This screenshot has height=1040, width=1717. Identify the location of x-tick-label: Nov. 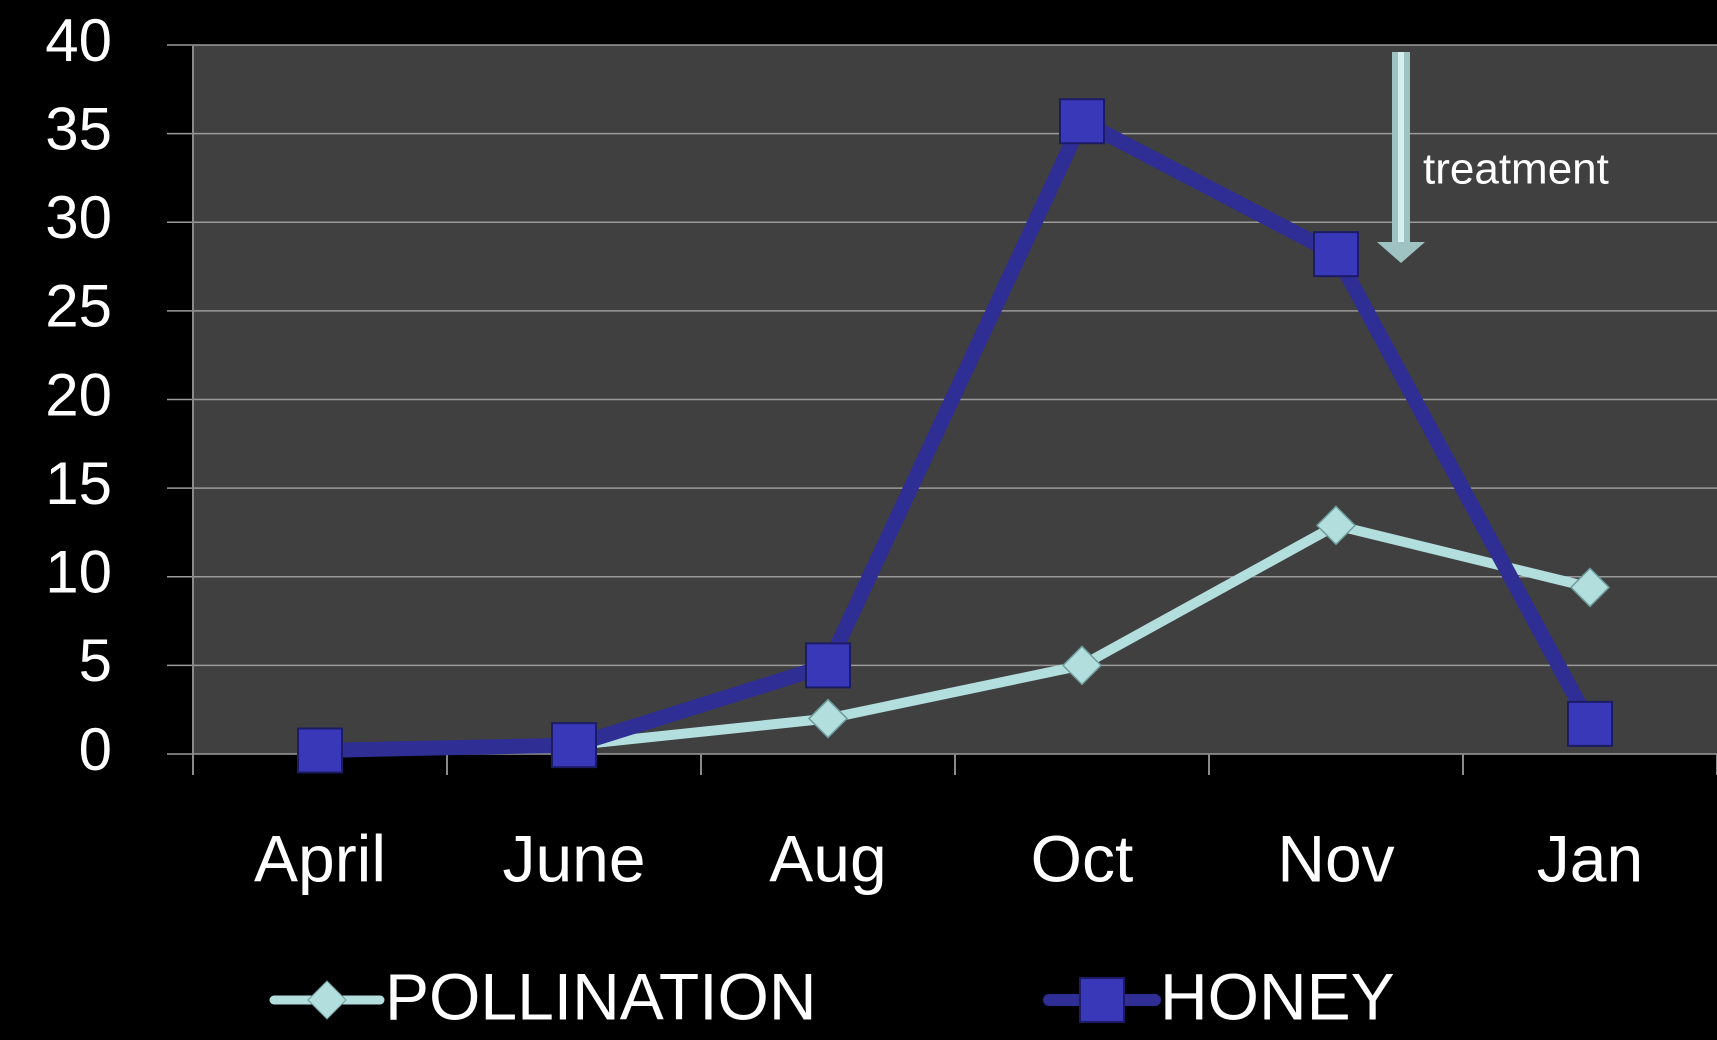
(1335, 858).